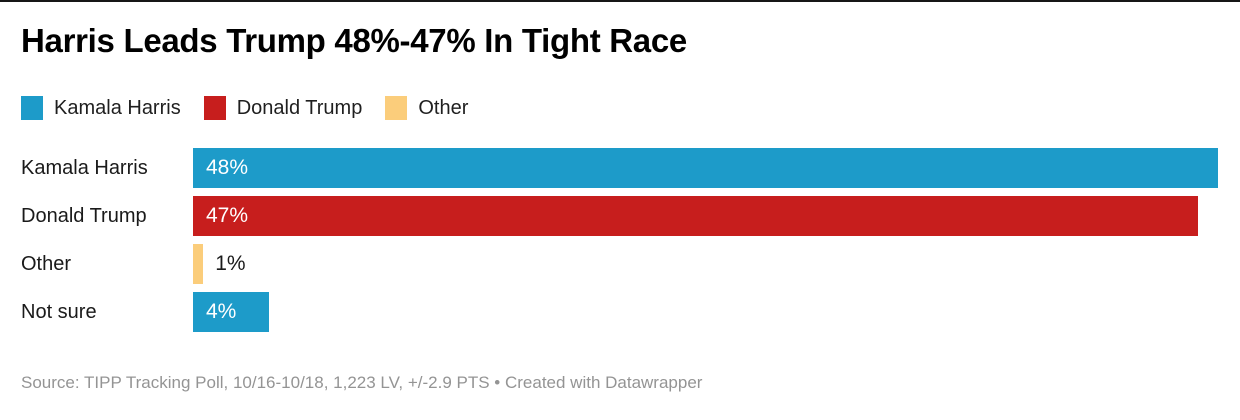 The height and width of the screenshot is (420, 1240). I want to click on legend-label: Donald Trump, so click(299, 107).